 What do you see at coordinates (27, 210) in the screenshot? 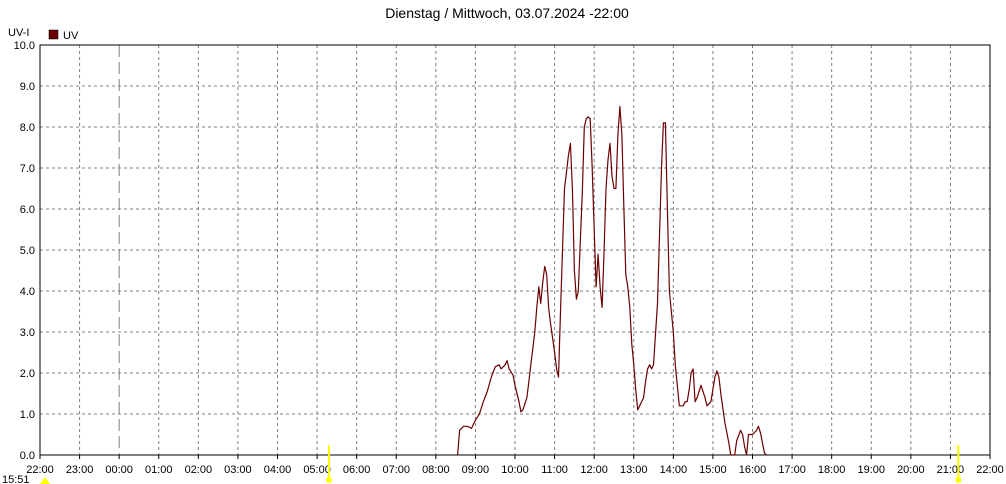
I see `y-tick-label: 6.0` at bounding box center [27, 210].